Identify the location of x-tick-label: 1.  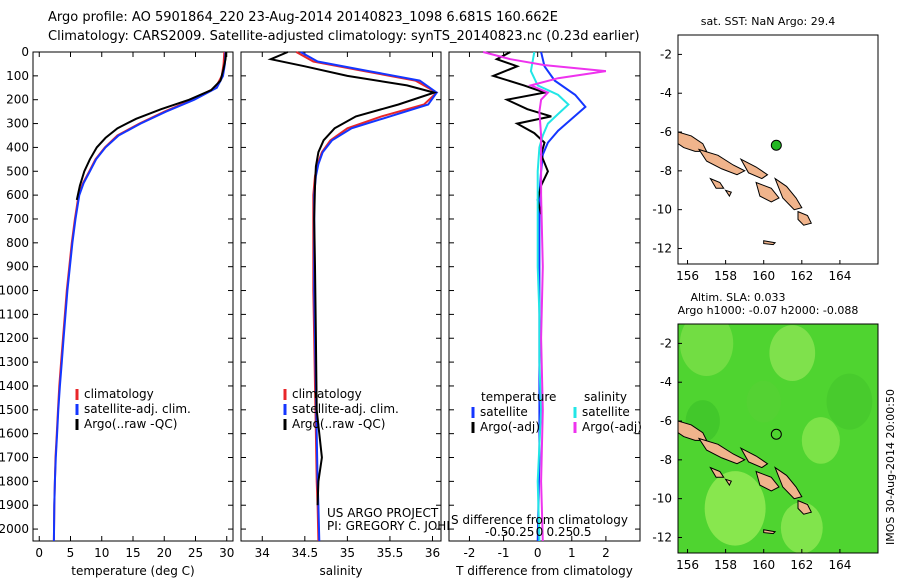
(572, 553).